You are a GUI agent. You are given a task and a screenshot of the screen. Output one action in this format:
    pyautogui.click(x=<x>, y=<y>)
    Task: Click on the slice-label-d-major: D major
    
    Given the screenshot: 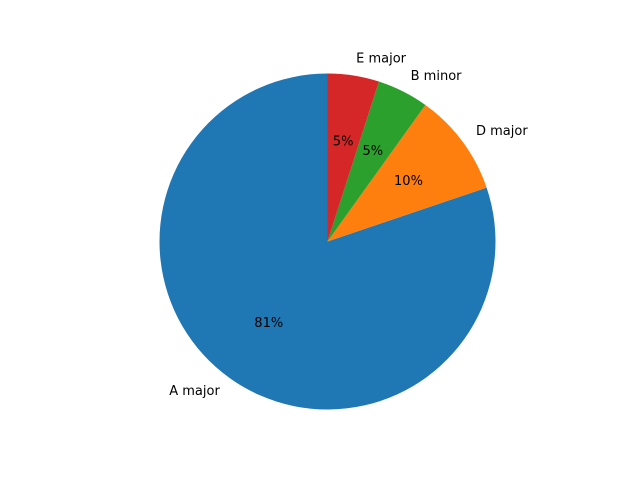 What is the action you would take?
    pyautogui.click(x=502, y=131)
    